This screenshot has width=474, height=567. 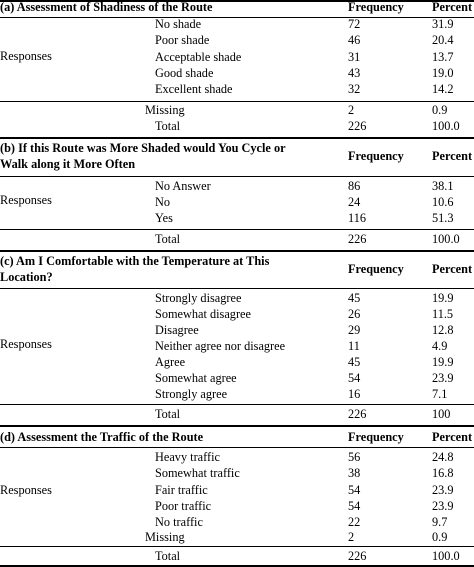 I want to click on row-percent: 51.3, so click(x=443, y=218).